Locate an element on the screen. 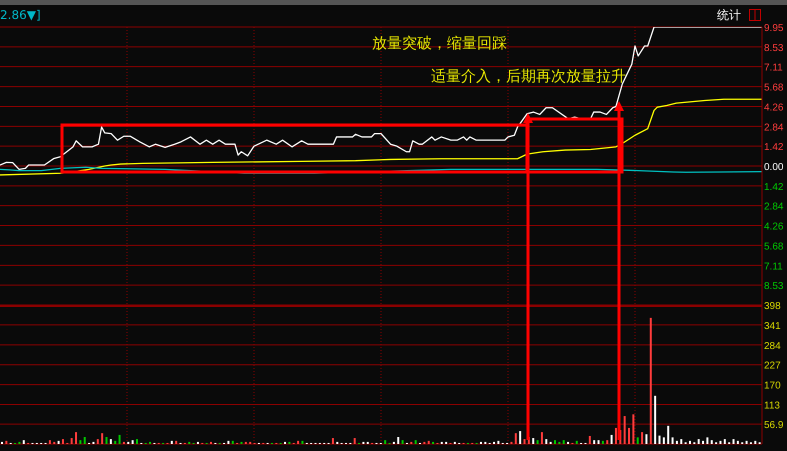  y-tick-label: 227 is located at coordinates (773, 366).